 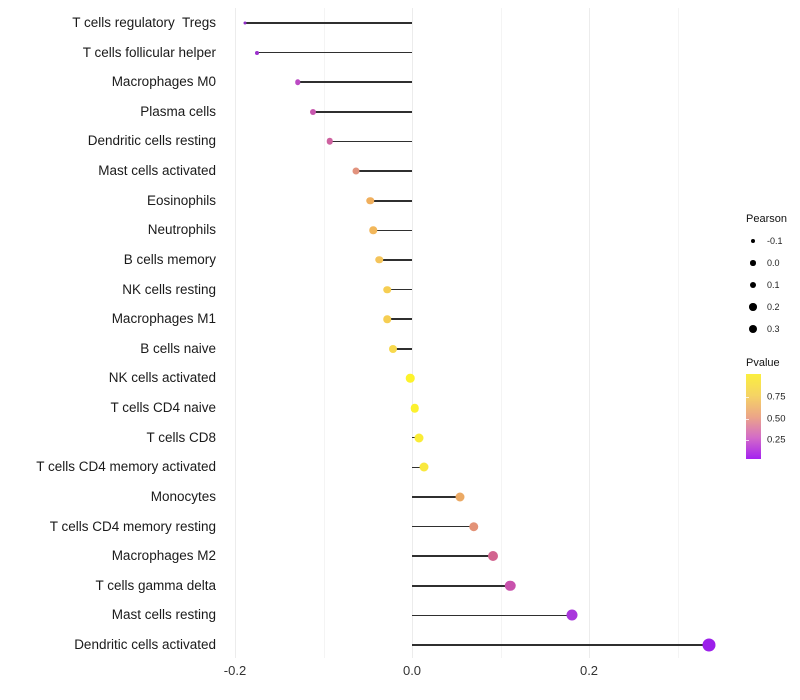 What do you see at coordinates (776, 419) in the screenshot?
I see `pvalue-tick-label: 0.50` at bounding box center [776, 419].